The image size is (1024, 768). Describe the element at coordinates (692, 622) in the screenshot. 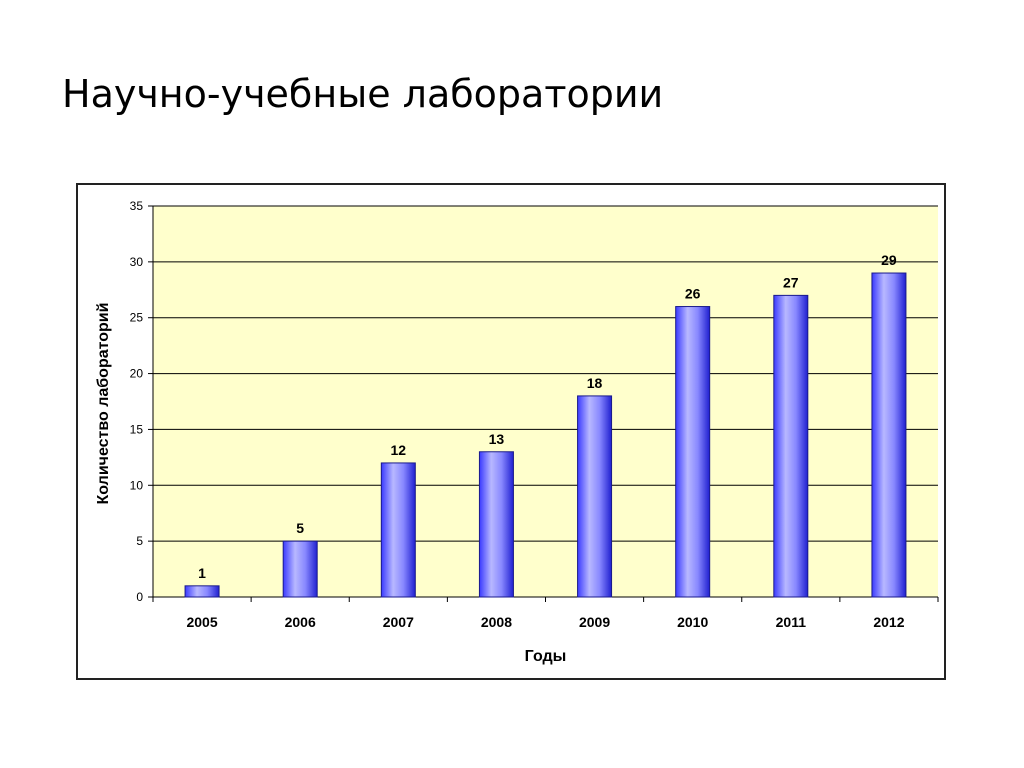

I see `x-tick-label-2010: 2010` at that location.